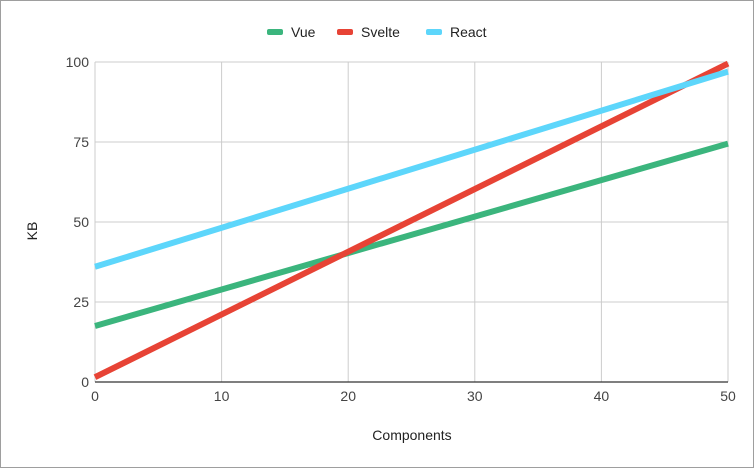  What do you see at coordinates (348, 396) in the screenshot?
I see `x-tick-label: 20` at bounding box center [348, 396].